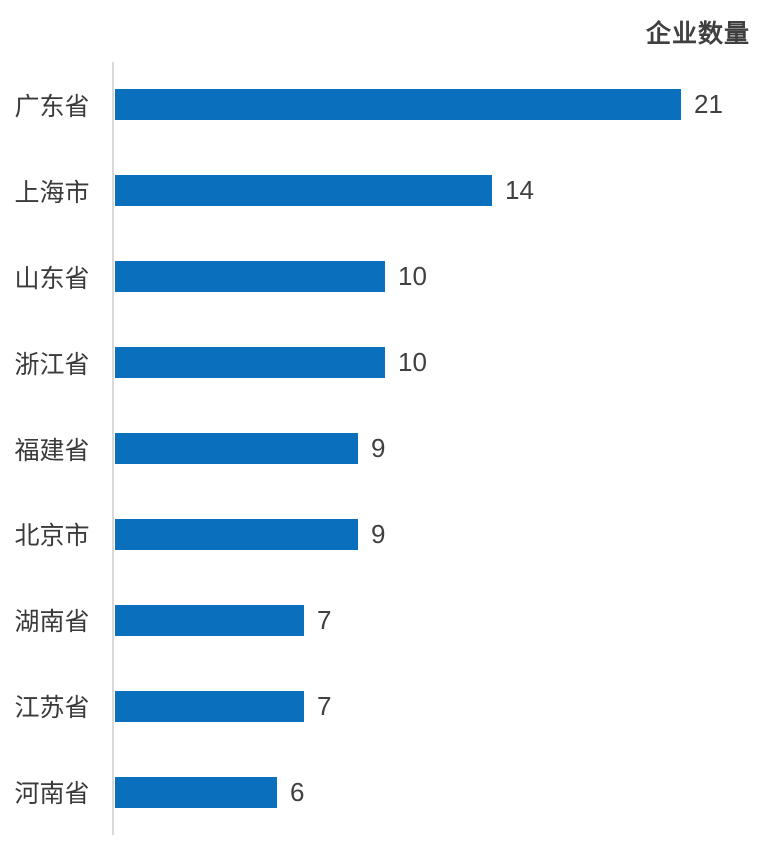  I want to click on bar-row: 湖南省 7, so click(386, 620).